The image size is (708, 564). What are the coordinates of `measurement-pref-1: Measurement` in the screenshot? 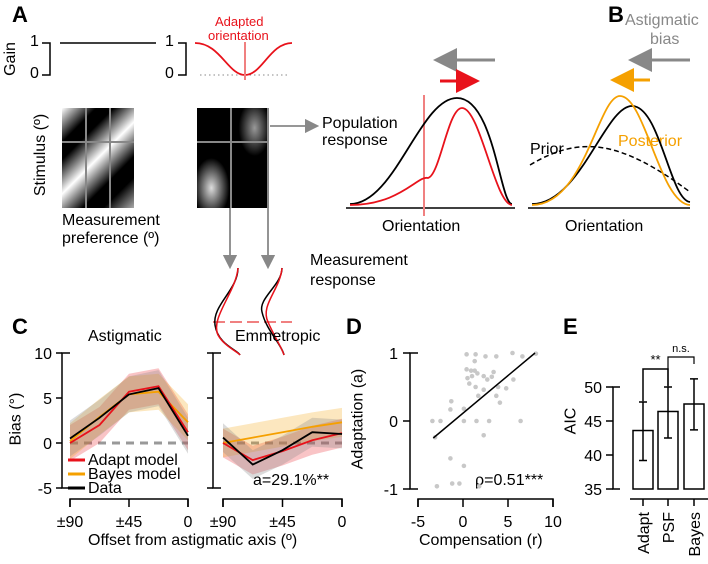 It's located at (111, 220).